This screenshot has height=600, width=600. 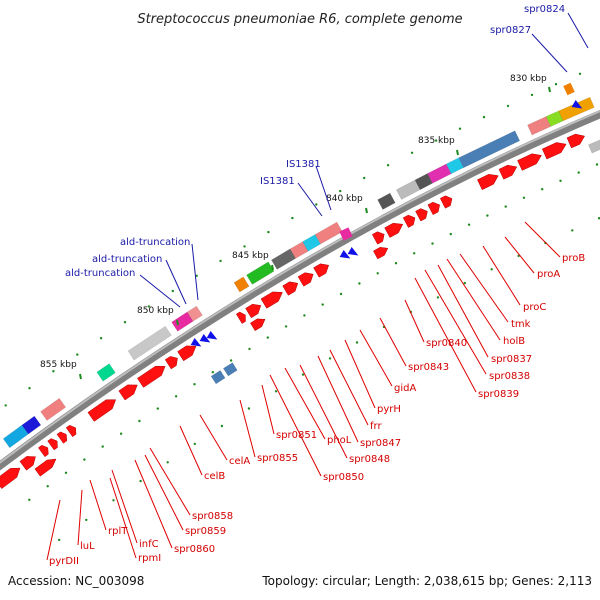 I want to click on label-spr0843: spr0843, so click(x=428, y=367).